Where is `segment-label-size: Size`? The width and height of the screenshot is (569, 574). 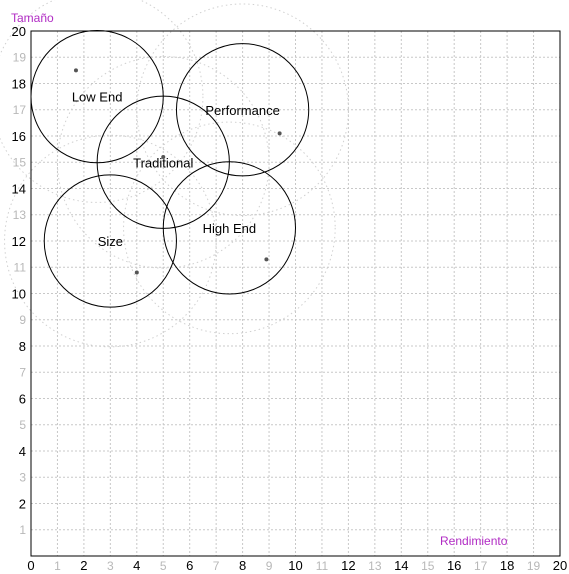 segment-label-size: Size is located at coordinates (110, 241).